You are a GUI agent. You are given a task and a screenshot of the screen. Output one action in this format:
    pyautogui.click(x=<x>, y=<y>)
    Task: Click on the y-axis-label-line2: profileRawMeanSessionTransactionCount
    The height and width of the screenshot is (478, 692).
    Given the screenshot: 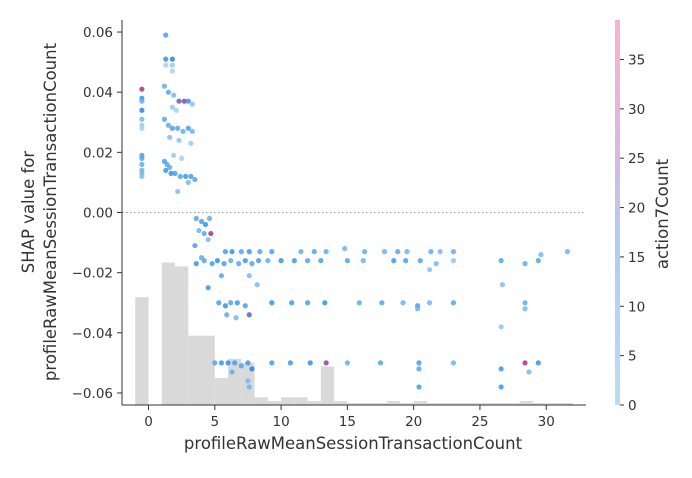 What is the action you would take?
    pyautogui.click(x=50, y=211)
    